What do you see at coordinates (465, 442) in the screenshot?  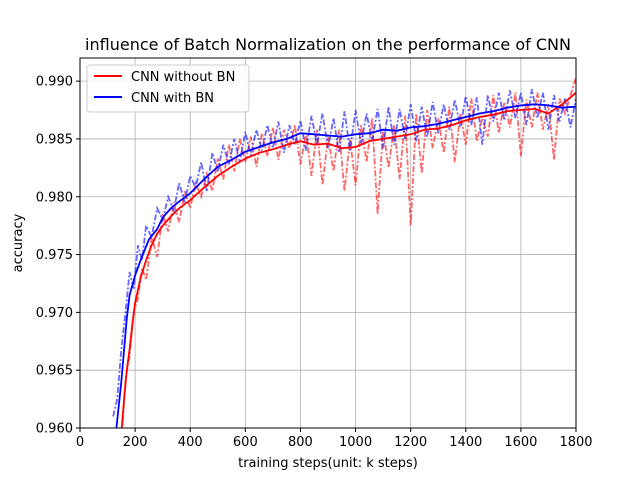 I see `x-tick-label: 1400` at bounding box center [465, 442].